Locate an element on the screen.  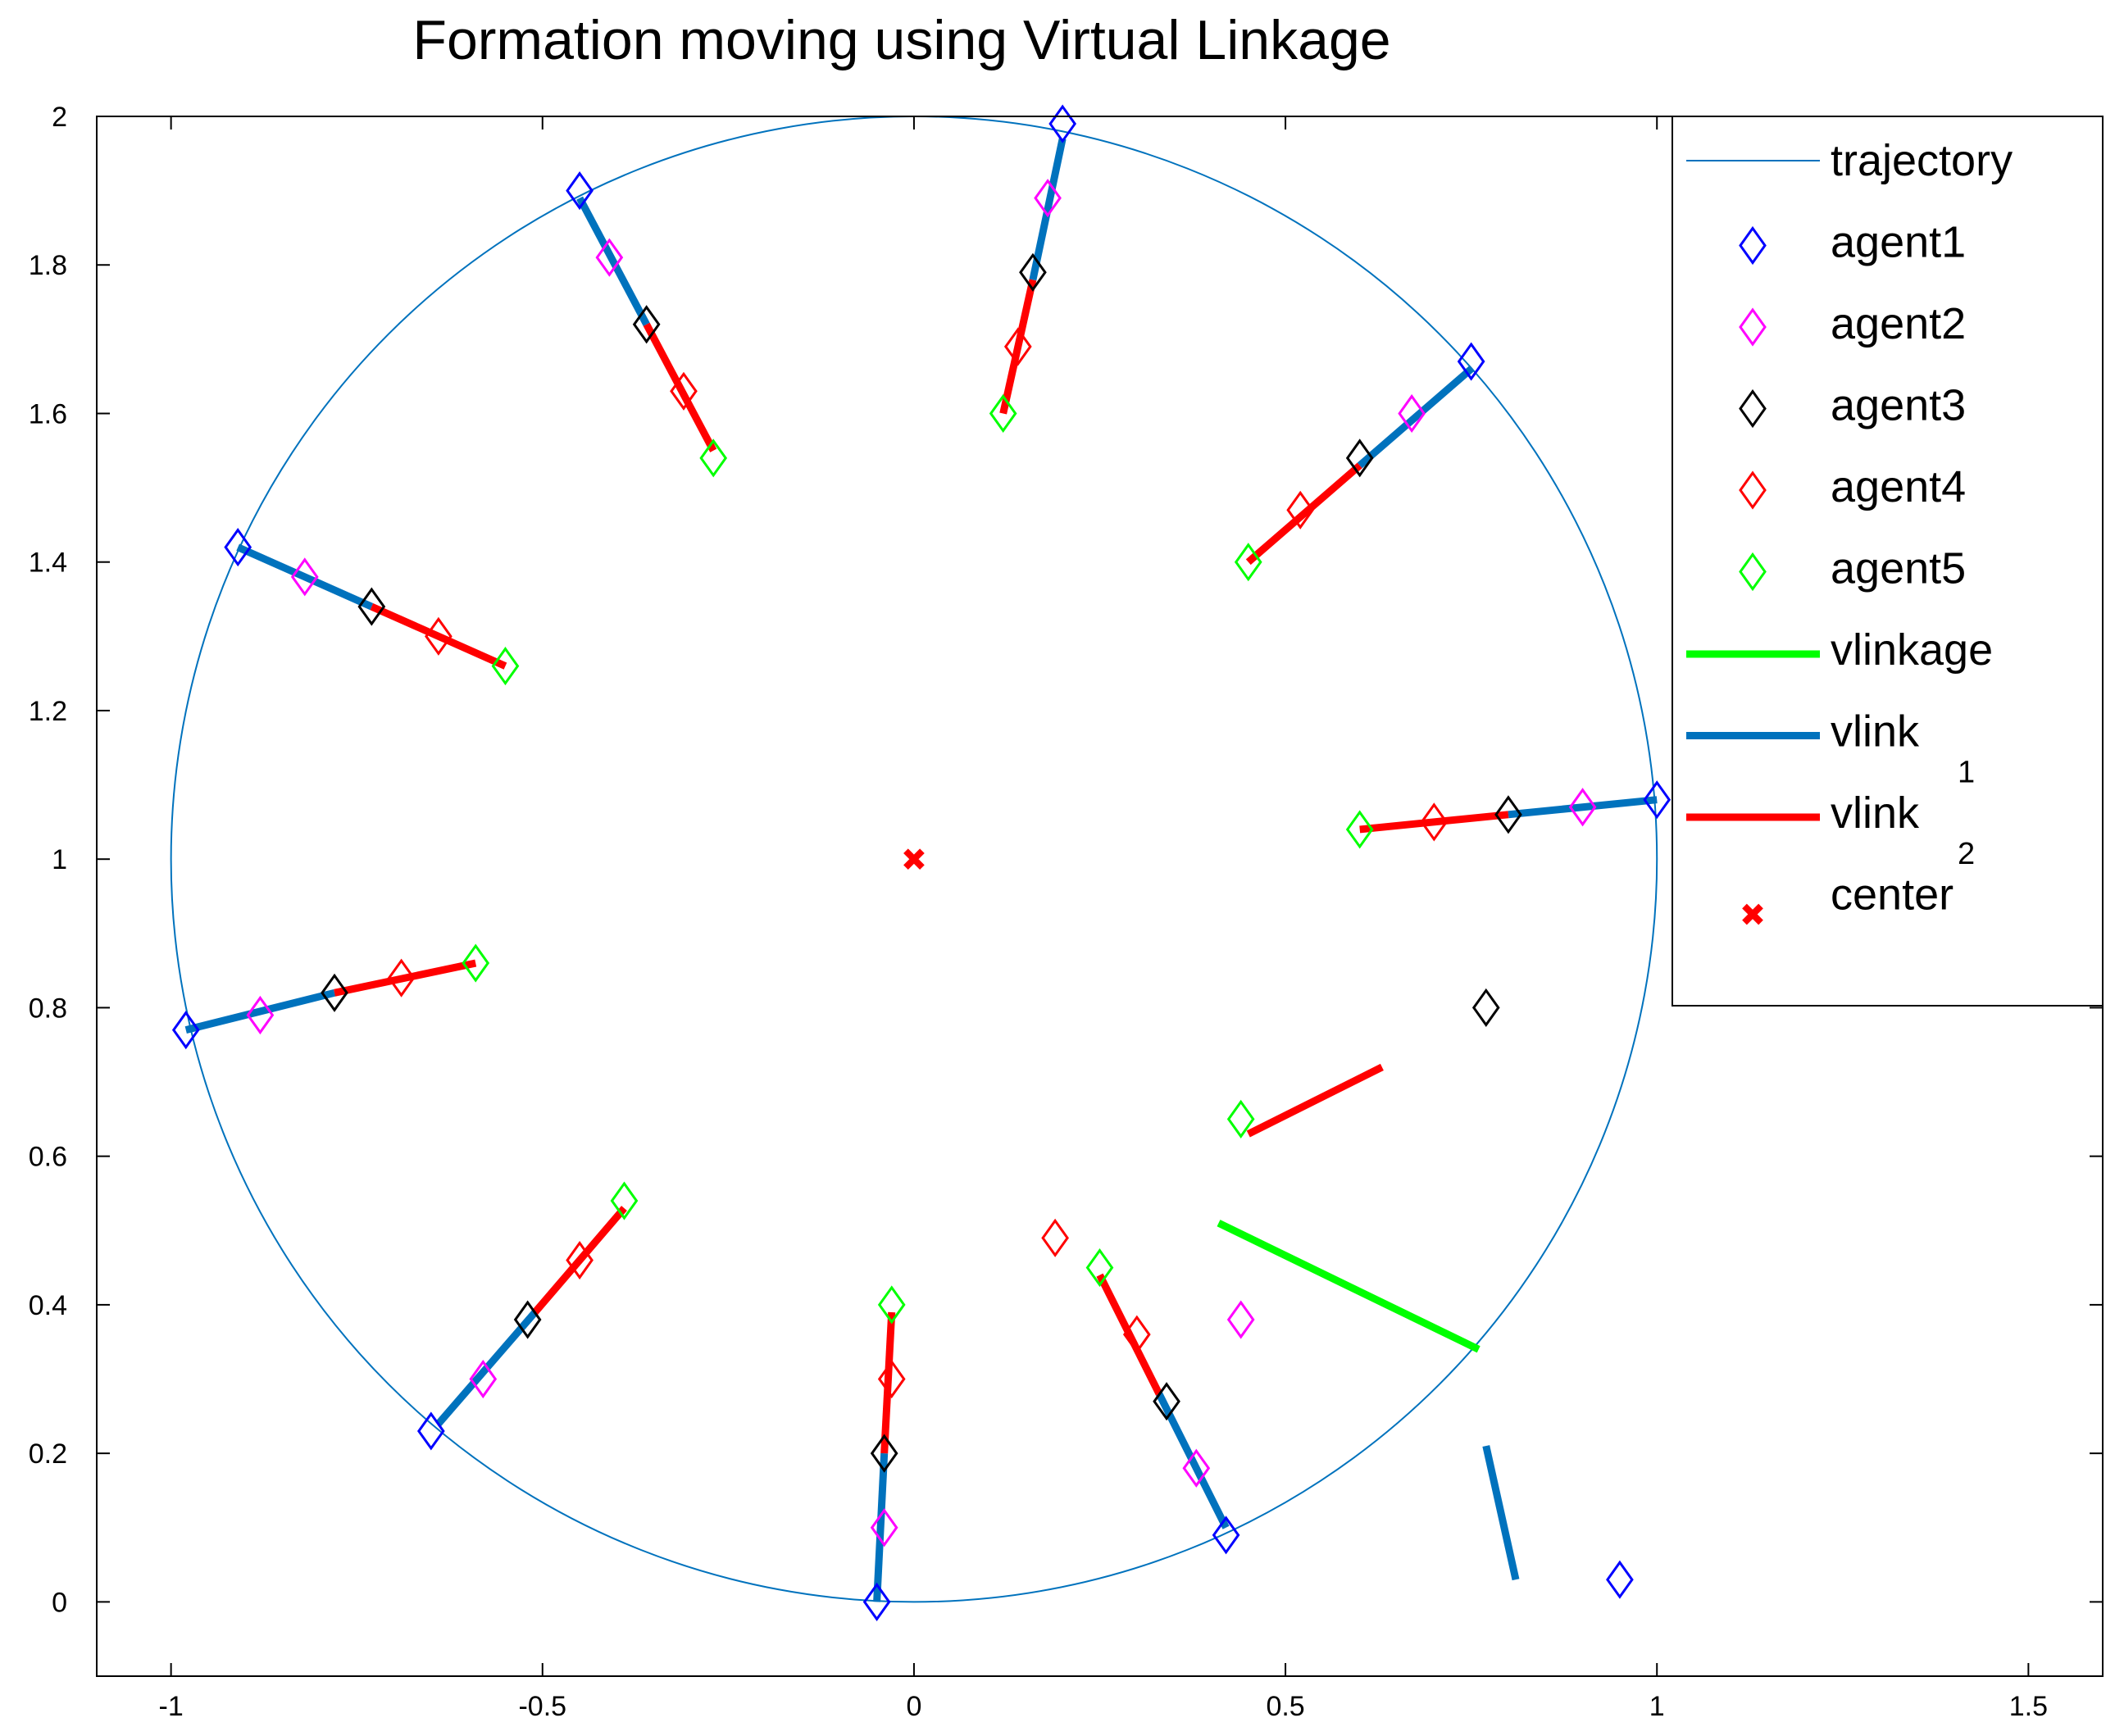
y-tick-label: 0.4 is located at coordinates (48, 1305).